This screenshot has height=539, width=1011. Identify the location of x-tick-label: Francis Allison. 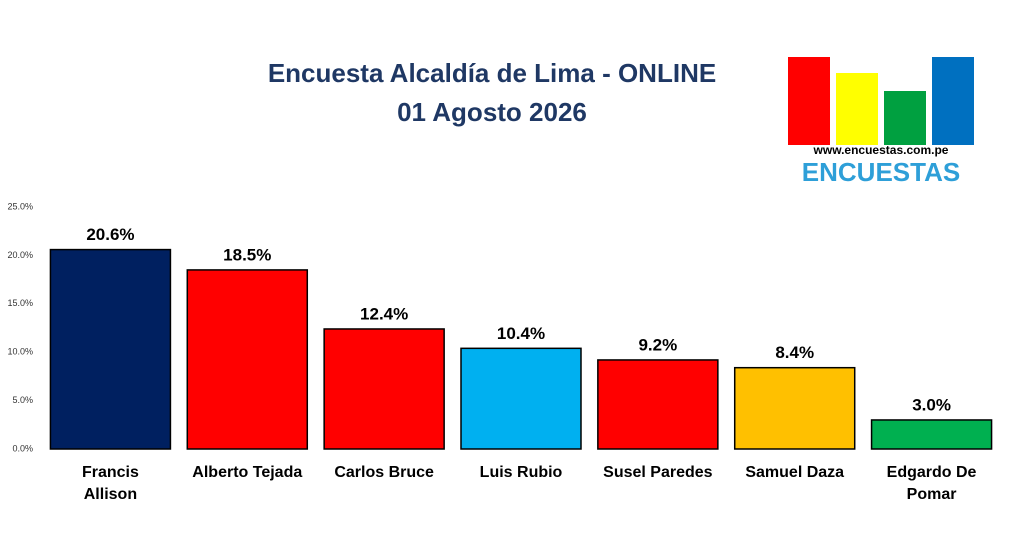
(110, 483).